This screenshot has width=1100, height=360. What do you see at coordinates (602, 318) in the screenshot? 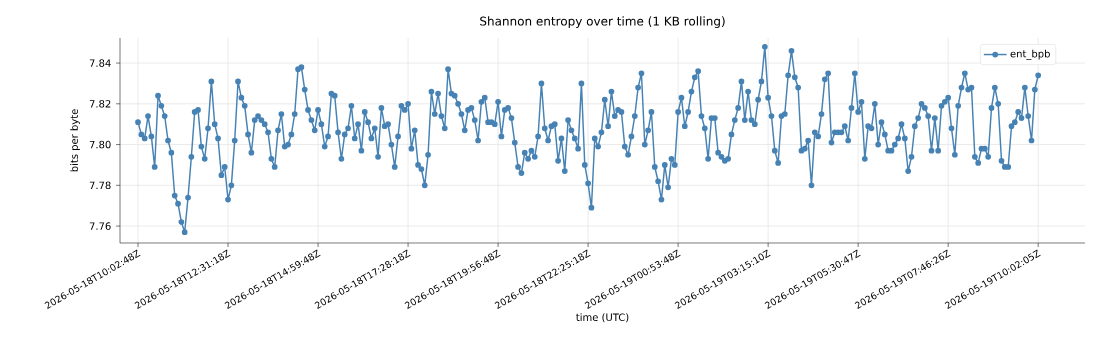
I see `x-axis-title: time (UTC)` at bounding box center [602, 318].